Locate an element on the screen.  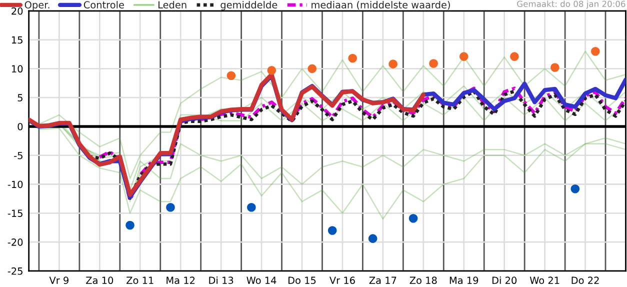
legend-label: gemiddelde is located at coordinates (249, 5).